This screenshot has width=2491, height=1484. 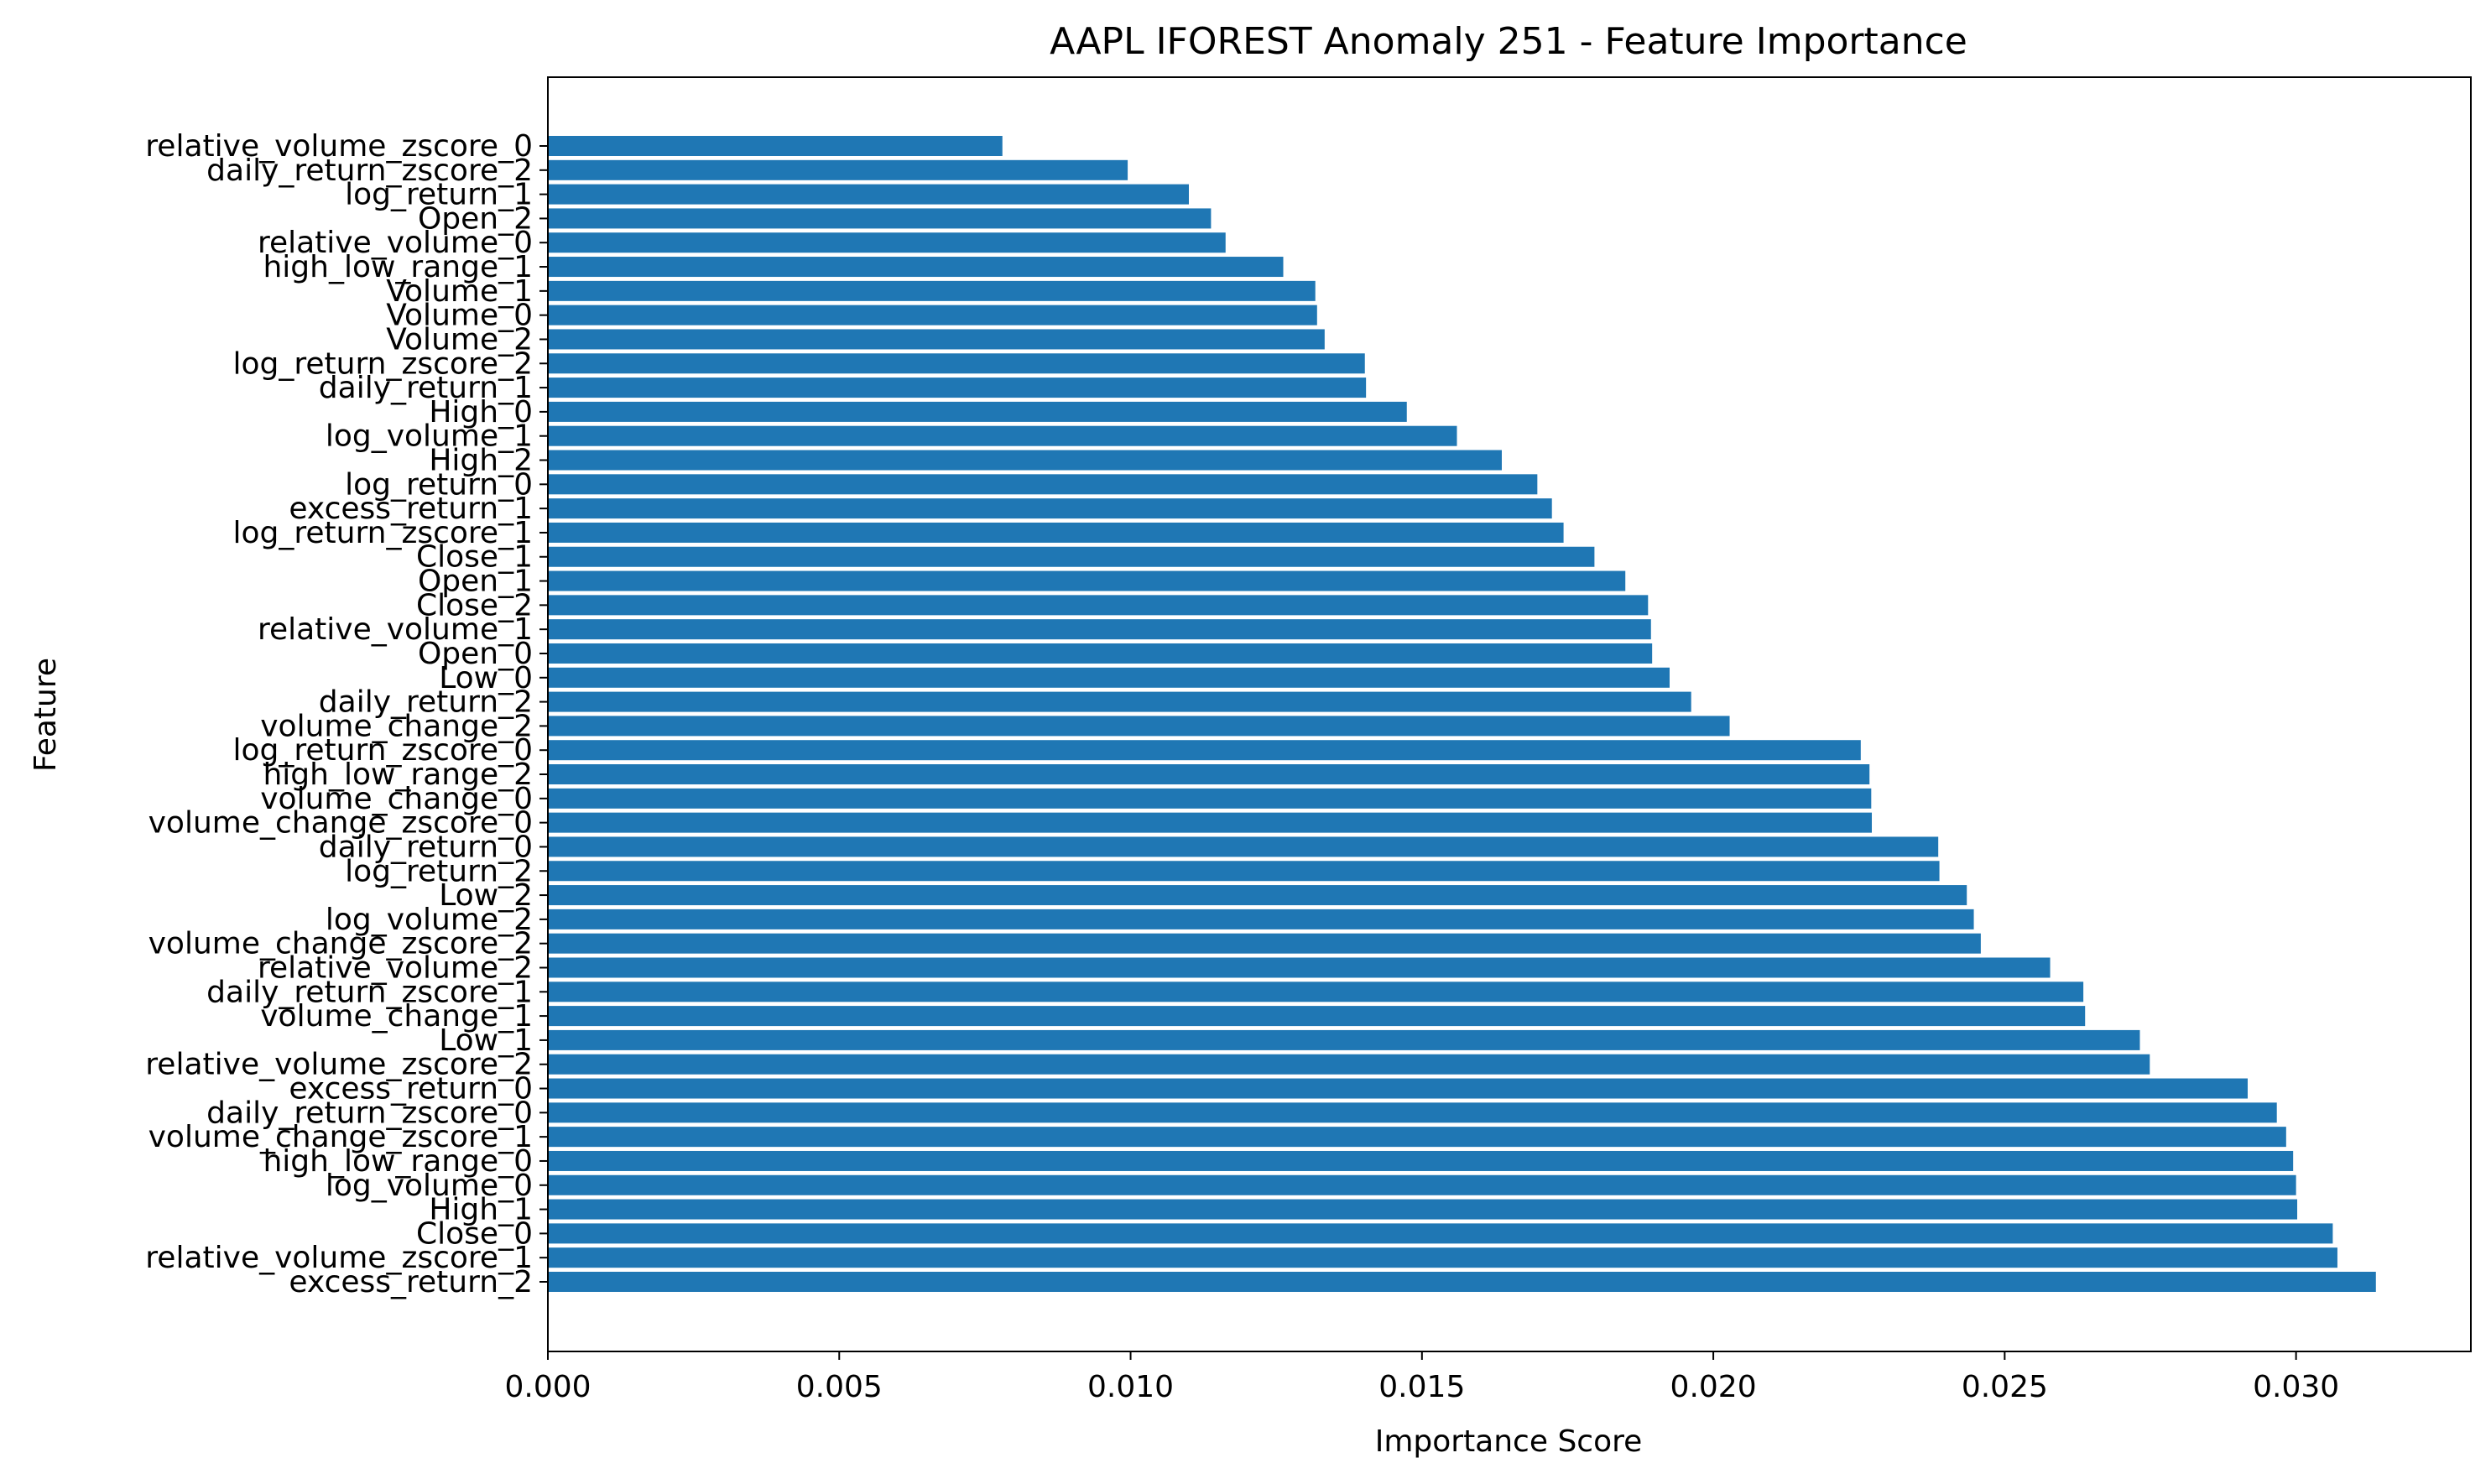 What do you see at coordinates (474, 1233) in the screenshot?
I see `y-tick-label: Close_0` at bounding box center [474, 1233].